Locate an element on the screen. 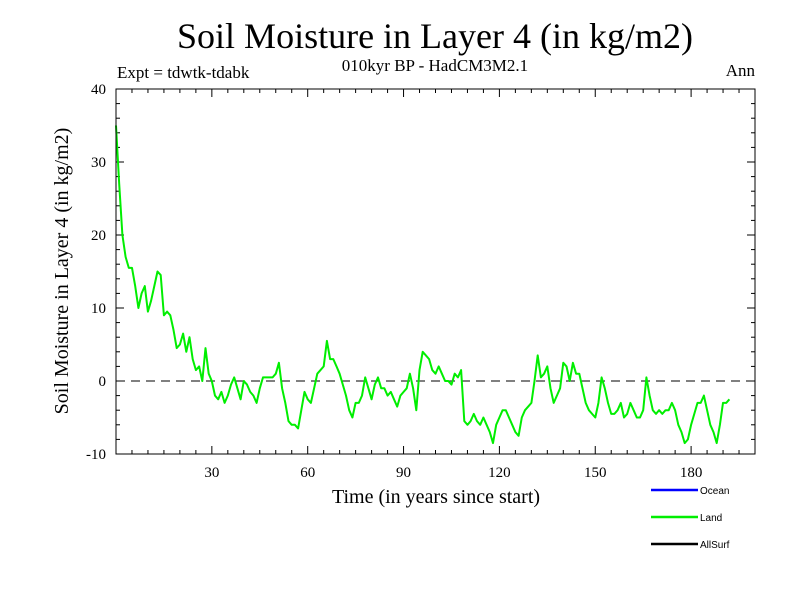  y-tick-label: 10 is located at coordinates (98, 309).